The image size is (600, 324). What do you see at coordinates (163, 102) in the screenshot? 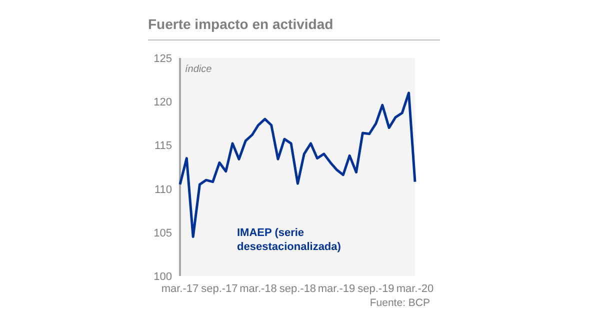
I see `y-tick-label: 120` at bounding box center [163, 102].